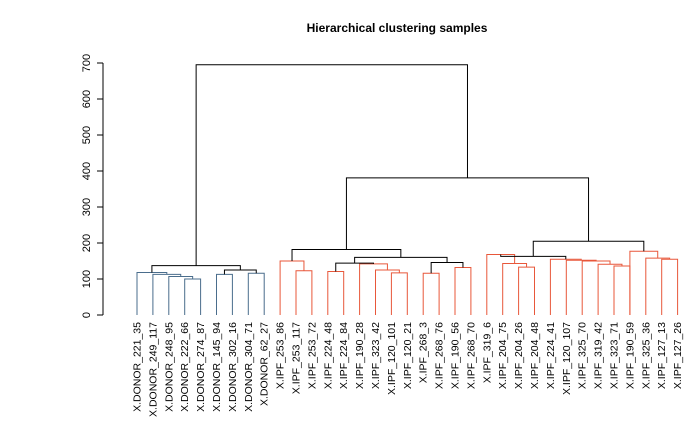 The height and width of the screenshot is (432, 700). What do you see at coordinates (440, 355) in the screenshot?
I see `leaf-label: X.IPF_268_76` at bounding box center [440, 355].